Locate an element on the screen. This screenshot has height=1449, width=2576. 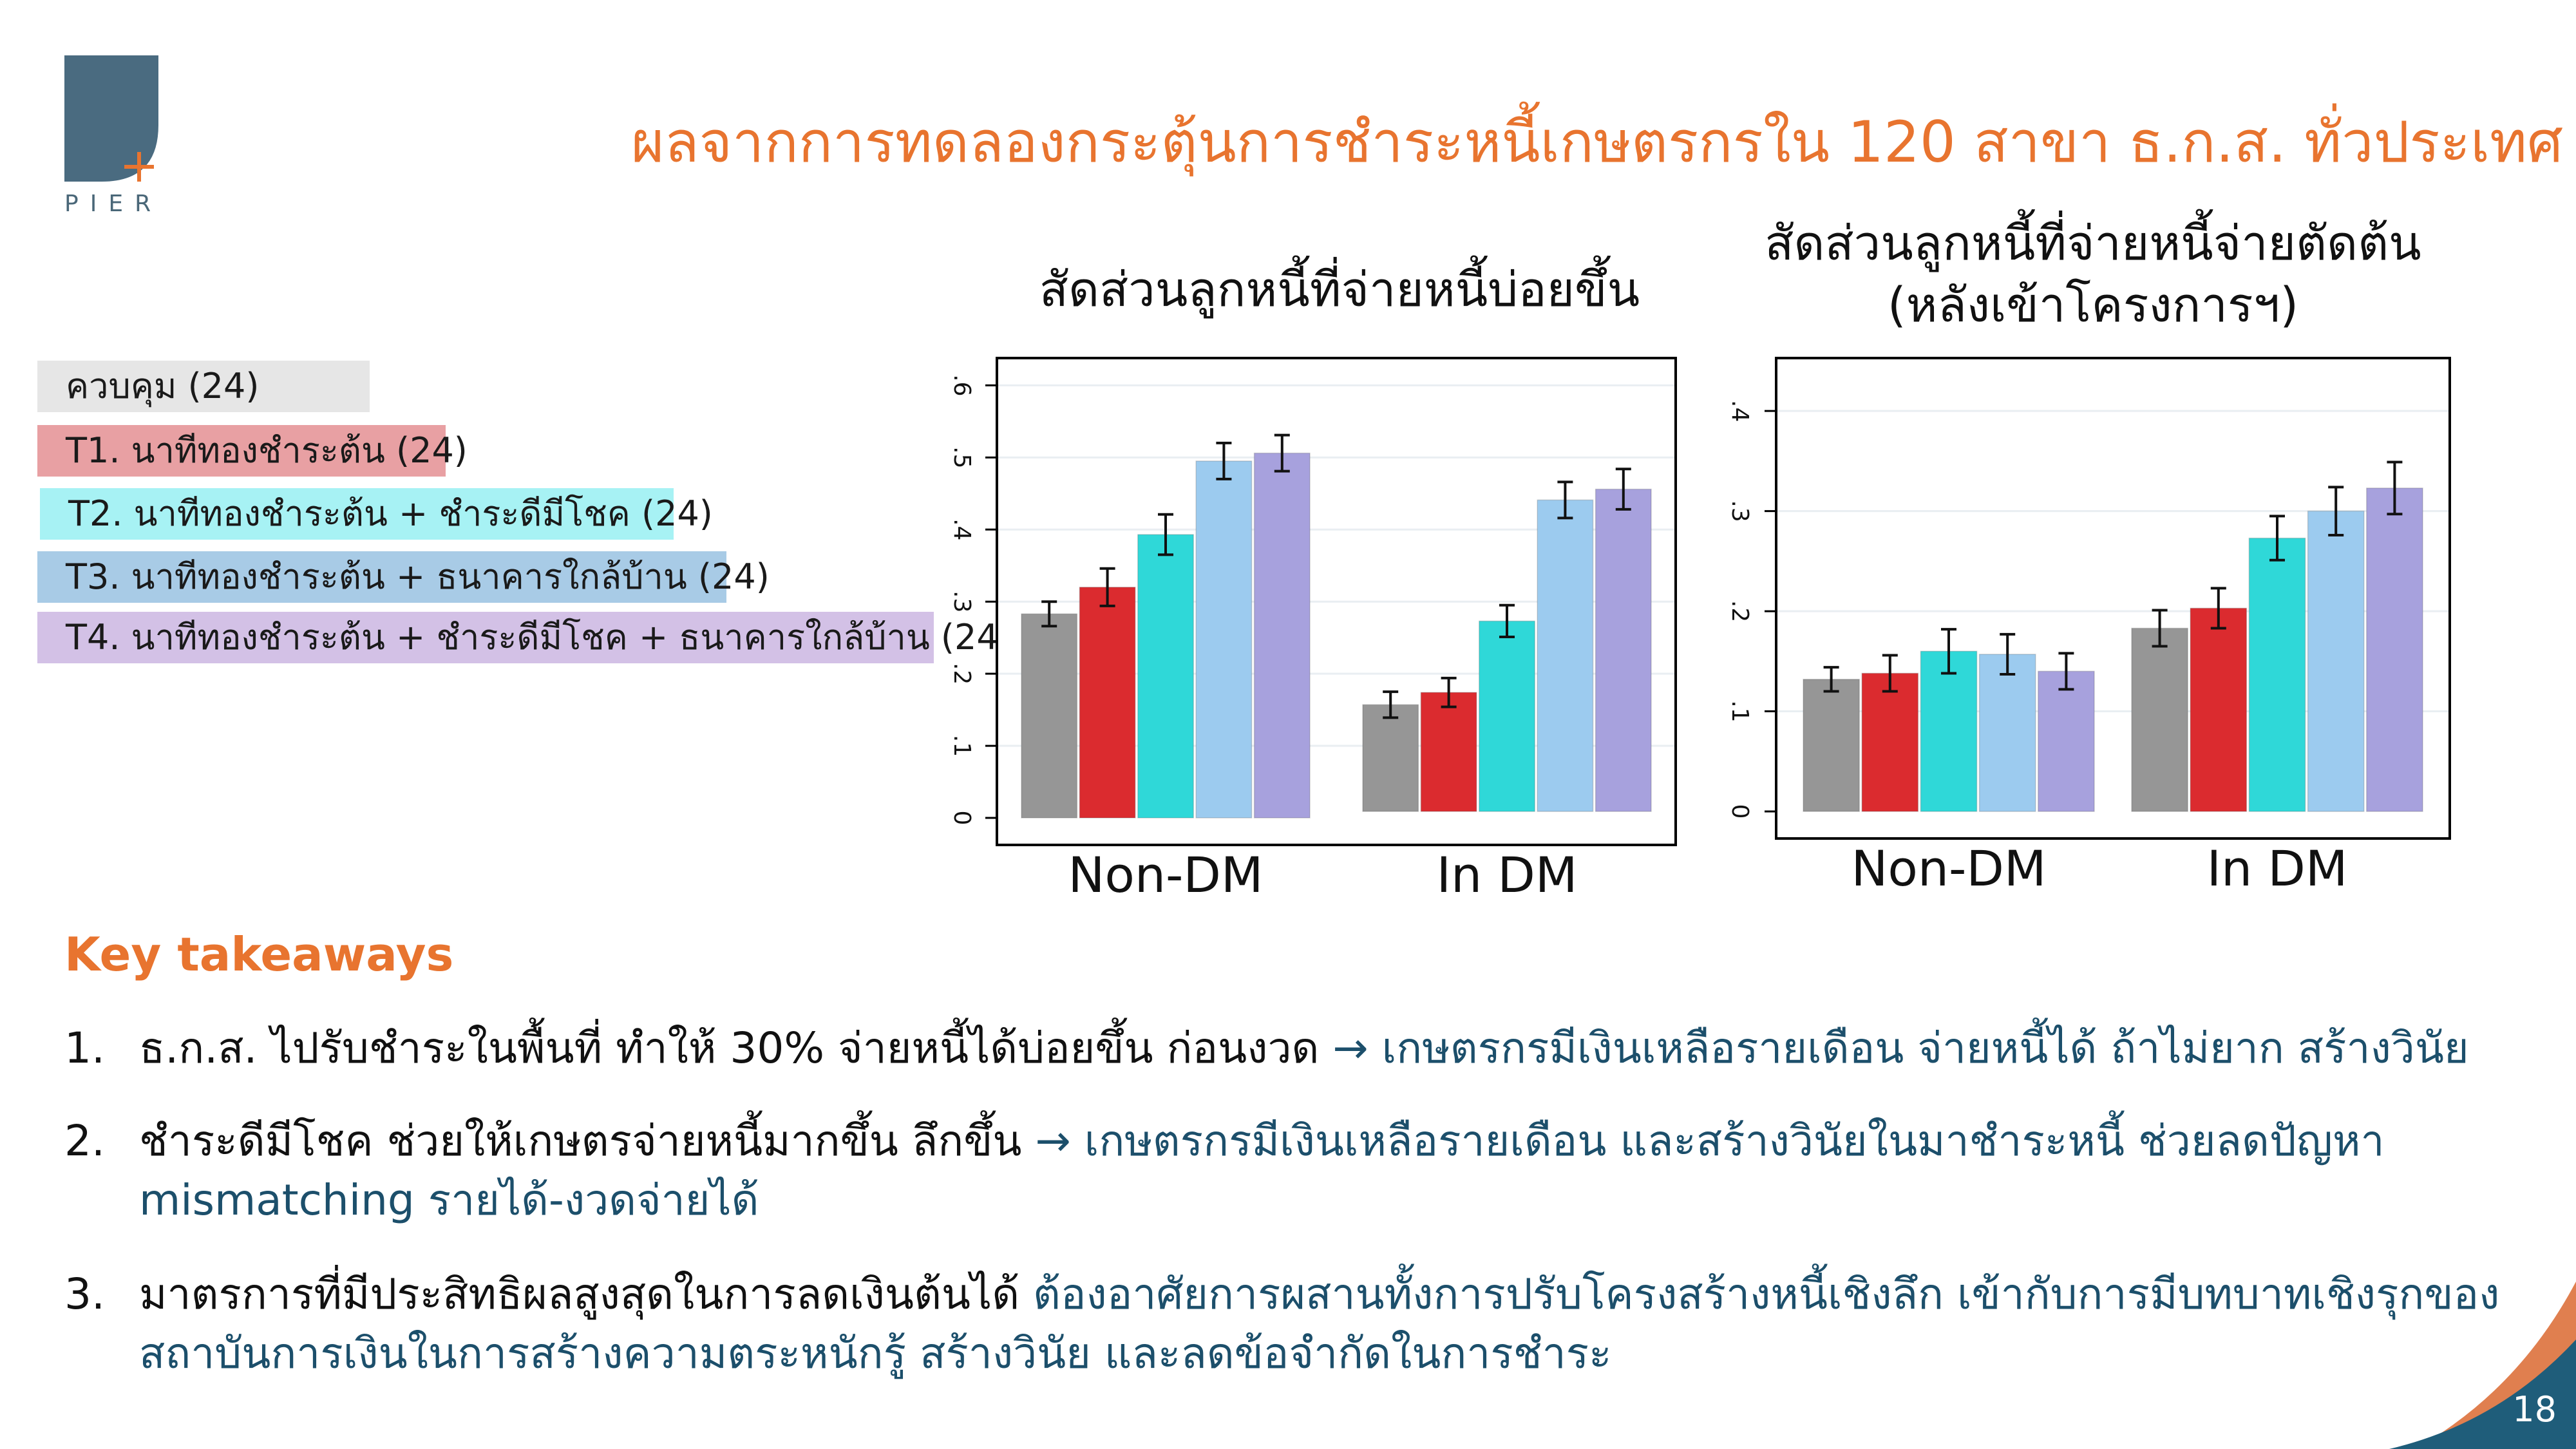
chart-1-title: สัดส่วนลูกหนี้ที่จ่ายหนี้บ่อยขึ้น is located at coordinates (1339, 289).